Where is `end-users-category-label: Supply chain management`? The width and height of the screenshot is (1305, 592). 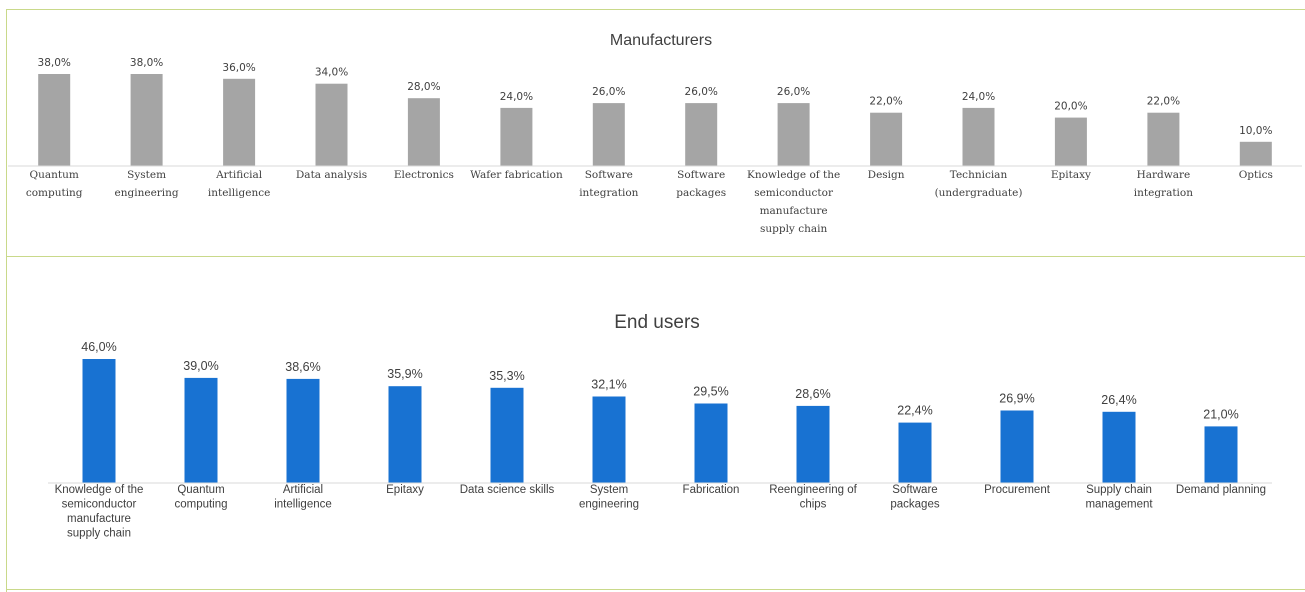
end-users-category-label: Supply chain management is located at coordinates (1119, 497).